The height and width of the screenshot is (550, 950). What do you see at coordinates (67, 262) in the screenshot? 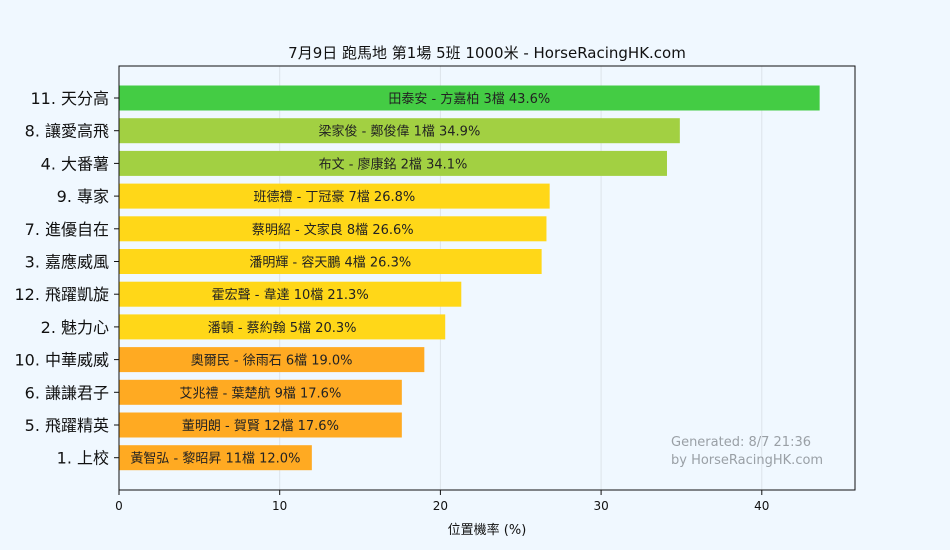
I see `category-label-6: 3. 嘉應威風` at bounding box center [67, 262].